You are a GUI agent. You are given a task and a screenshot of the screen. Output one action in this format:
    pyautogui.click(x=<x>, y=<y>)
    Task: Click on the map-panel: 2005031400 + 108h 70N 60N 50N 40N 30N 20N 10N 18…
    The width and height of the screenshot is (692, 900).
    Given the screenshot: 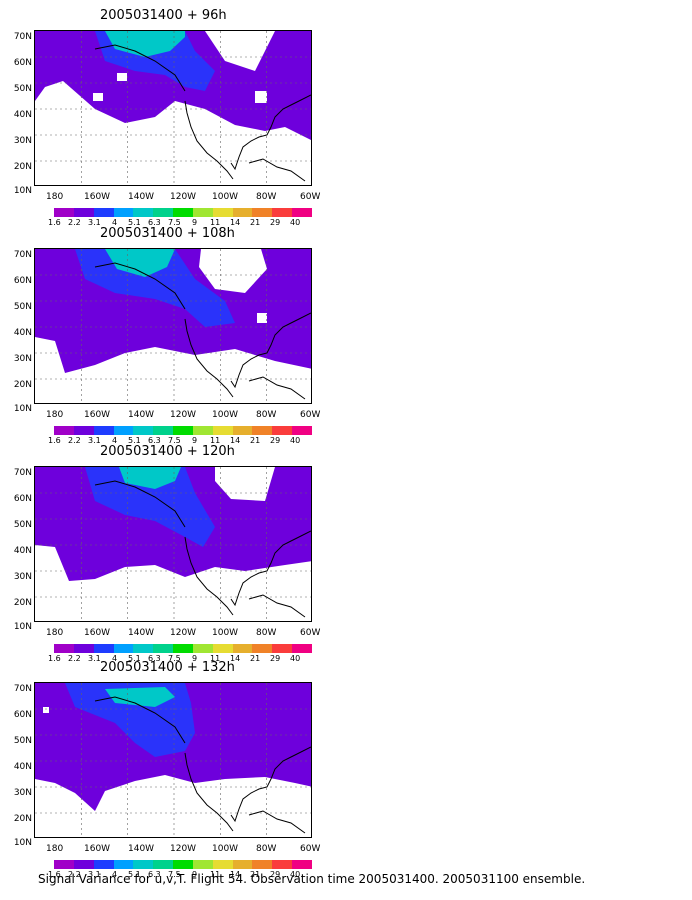 What is the action you would take?
    pyautogui.click(x=170, y=335)
    